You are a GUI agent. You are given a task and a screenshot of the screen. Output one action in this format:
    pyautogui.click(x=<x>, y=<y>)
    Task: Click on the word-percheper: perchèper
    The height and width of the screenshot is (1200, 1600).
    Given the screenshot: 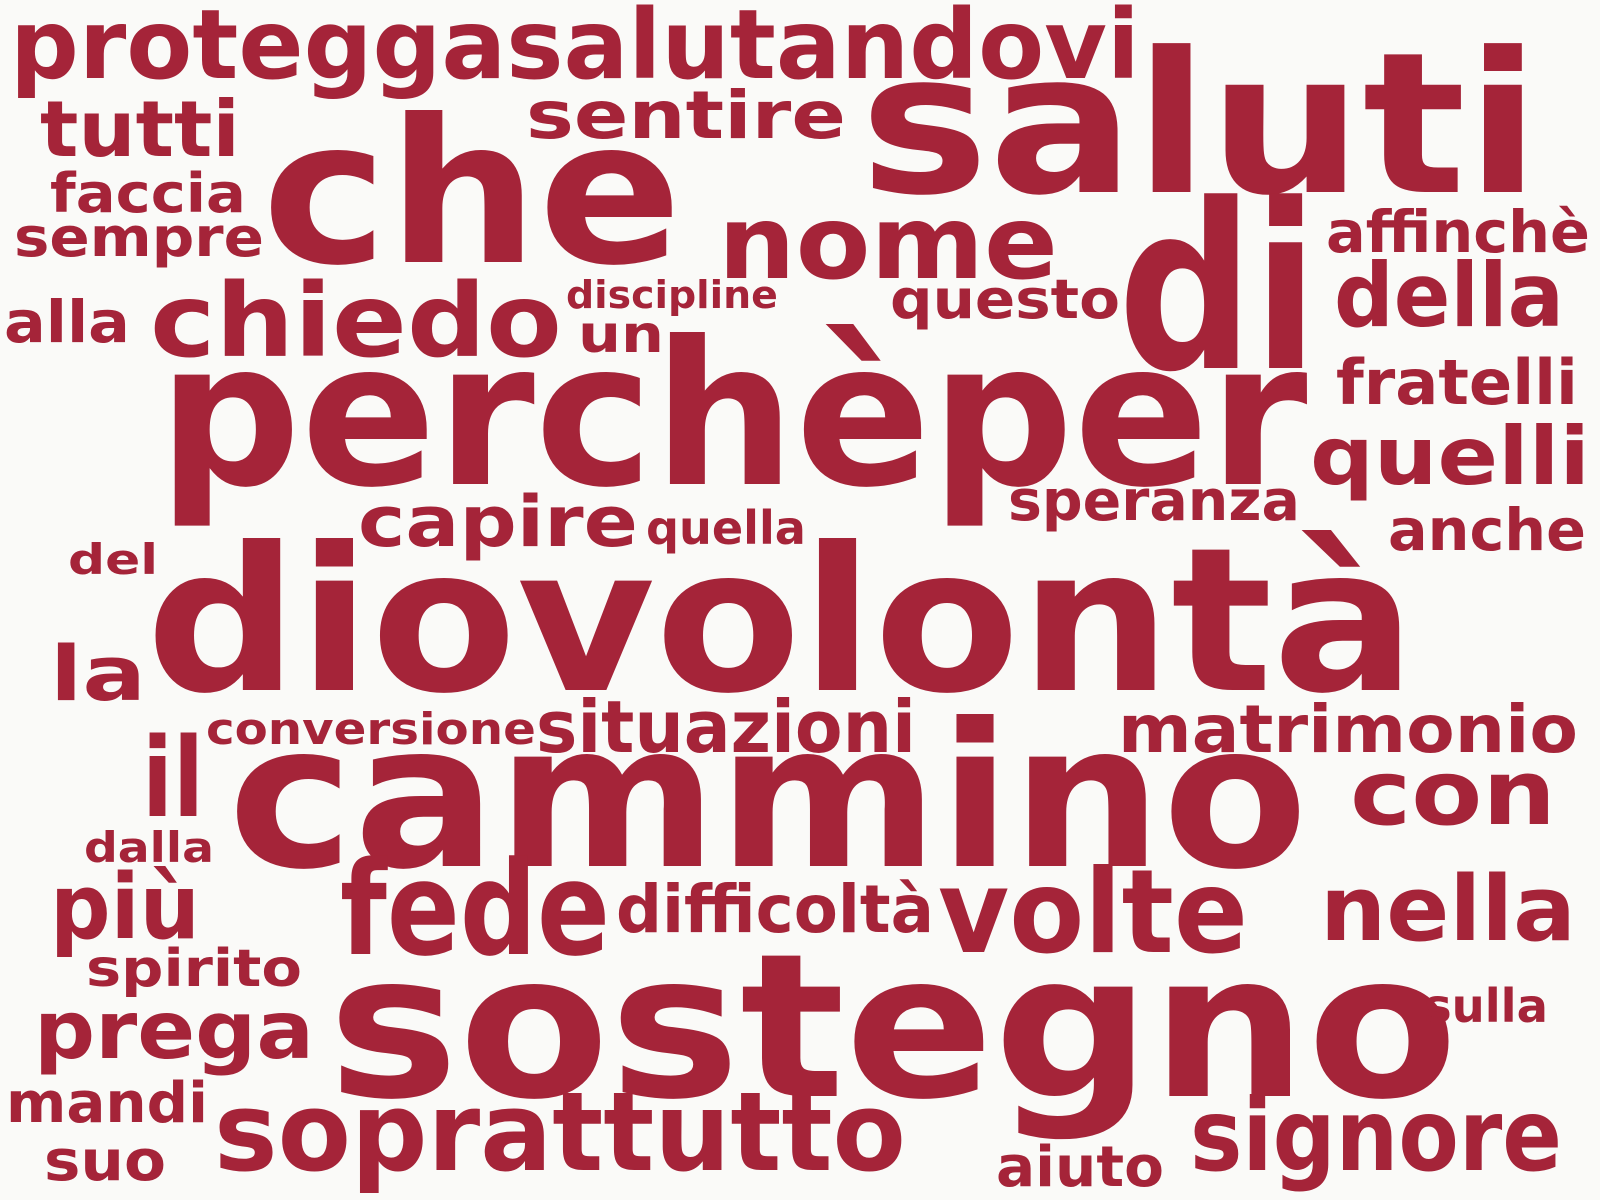 What is the action you would take?
    pyautogui.click(x=733, y=416)
    